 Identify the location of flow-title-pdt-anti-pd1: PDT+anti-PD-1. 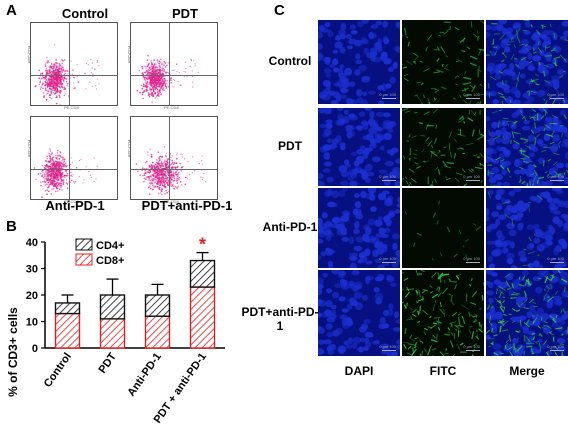
(187, 205).